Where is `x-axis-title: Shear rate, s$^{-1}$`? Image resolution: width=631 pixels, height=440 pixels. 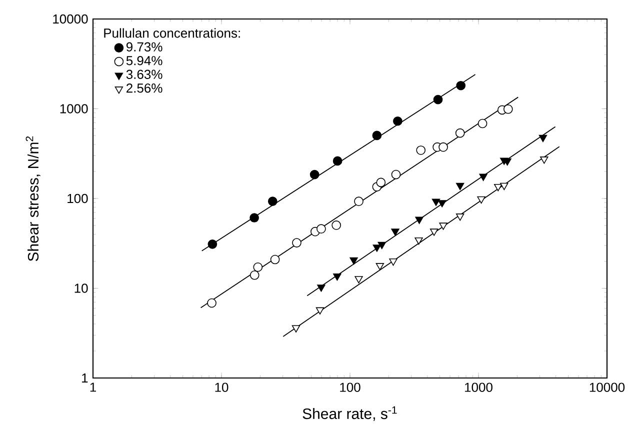 x-axis-title: Shear rate, s$^{-1}$ is located at coordinates (349, 413).